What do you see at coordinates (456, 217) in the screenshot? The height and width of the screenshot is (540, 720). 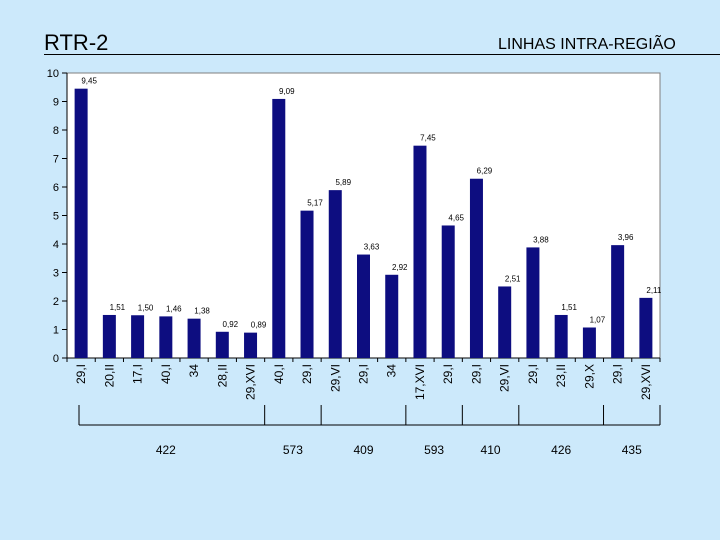 I see `value-label: 4,65` at bounding box center [456, 217].